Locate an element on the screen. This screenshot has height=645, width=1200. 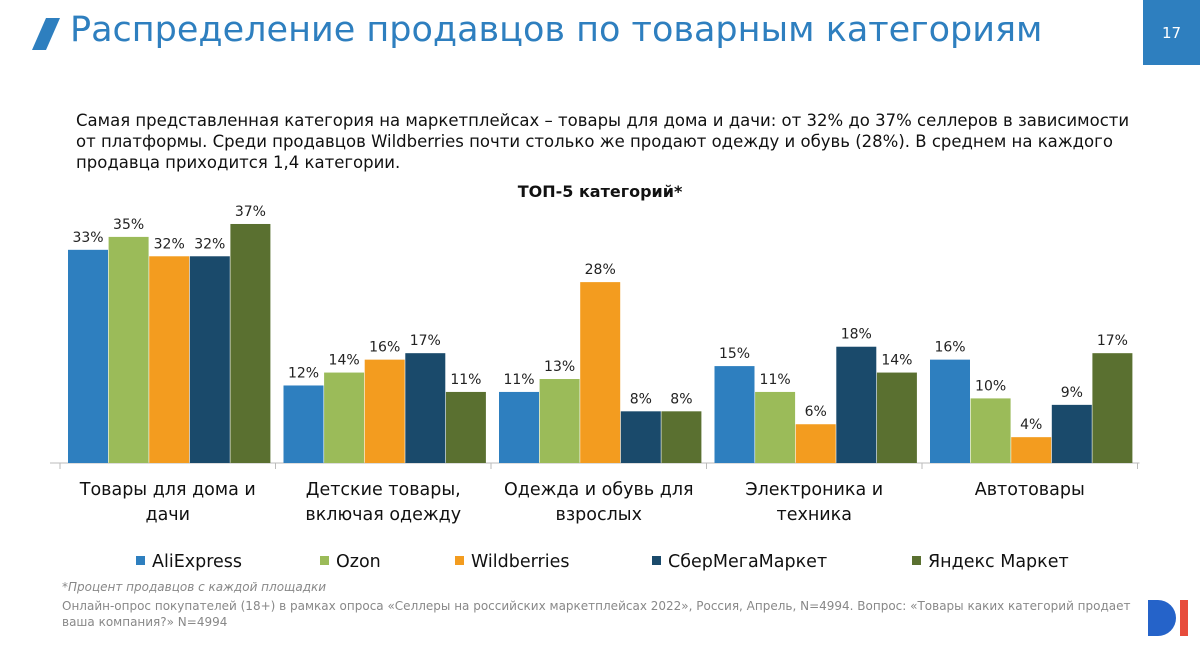
value-label: 28% is located at coordinates (600, 270).